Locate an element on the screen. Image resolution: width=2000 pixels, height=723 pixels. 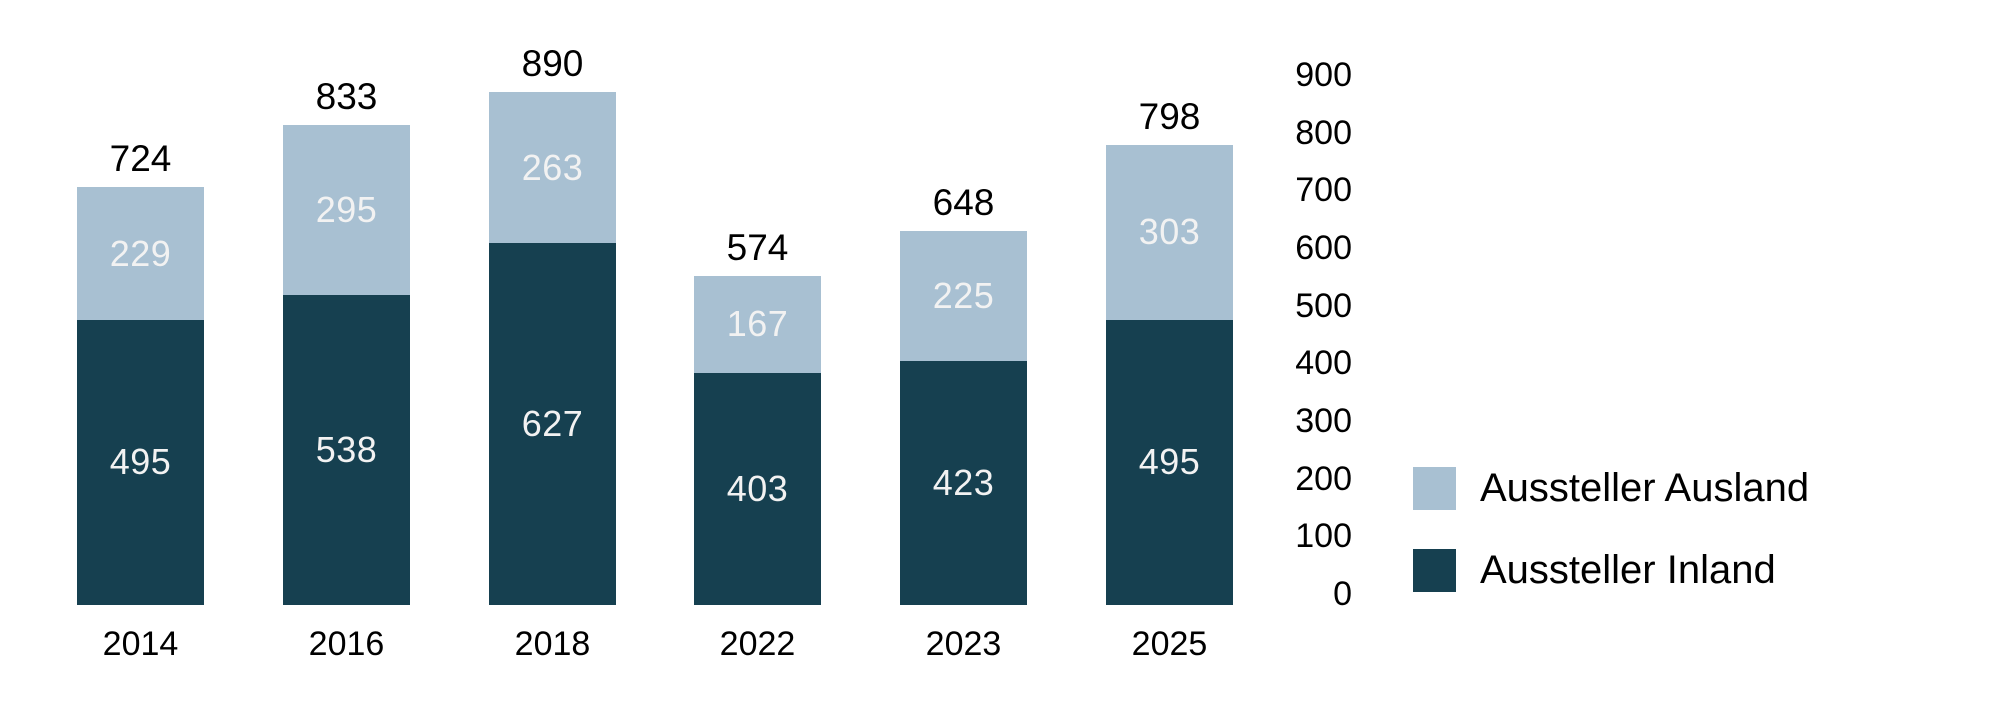
bar-segment-ausland-2018: 263 is located at coordinates (552, 167).